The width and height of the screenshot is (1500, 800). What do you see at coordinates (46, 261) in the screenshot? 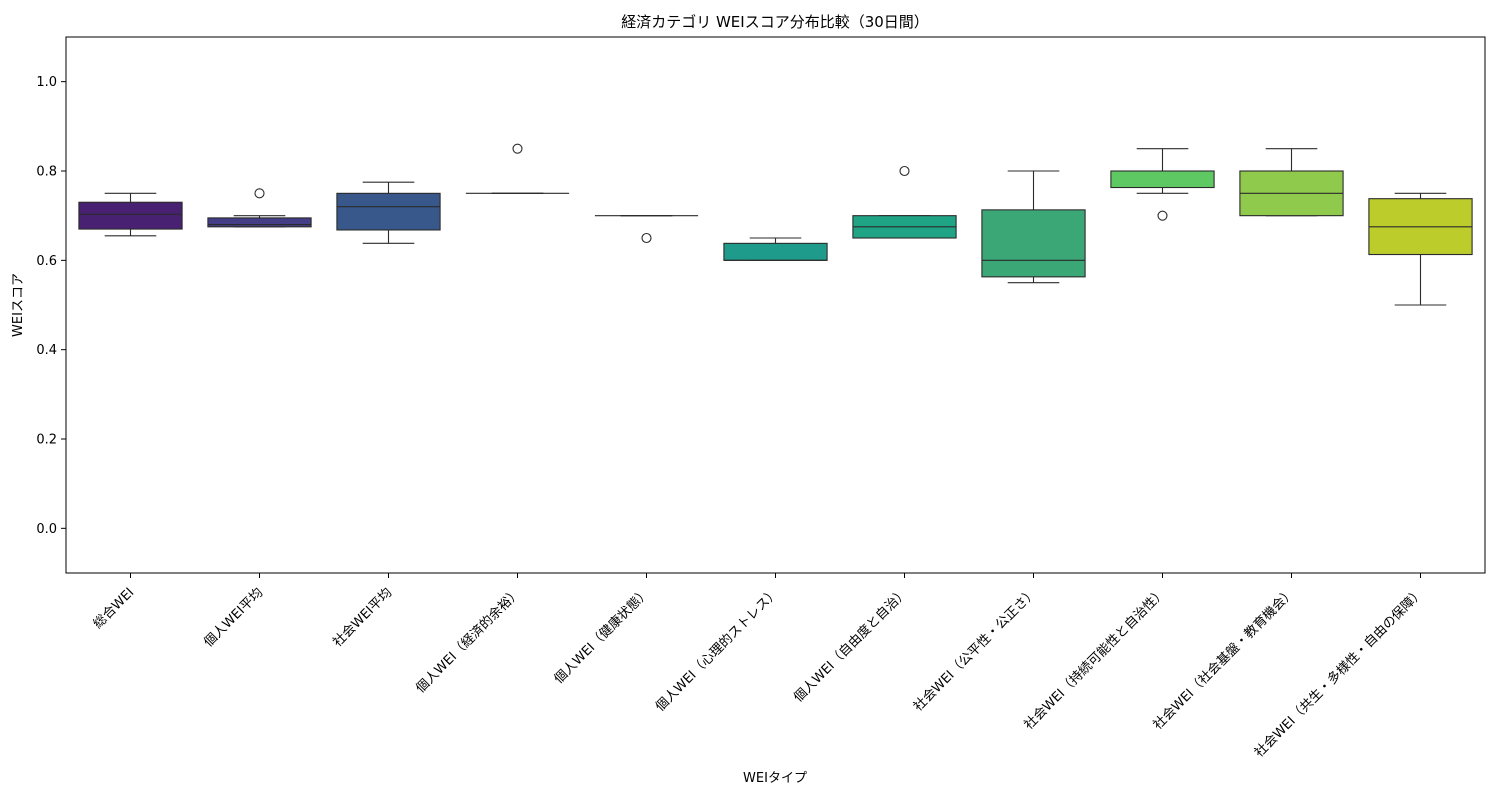
I see `y-tick-label: 0.6` at bounding box center [46, 261].